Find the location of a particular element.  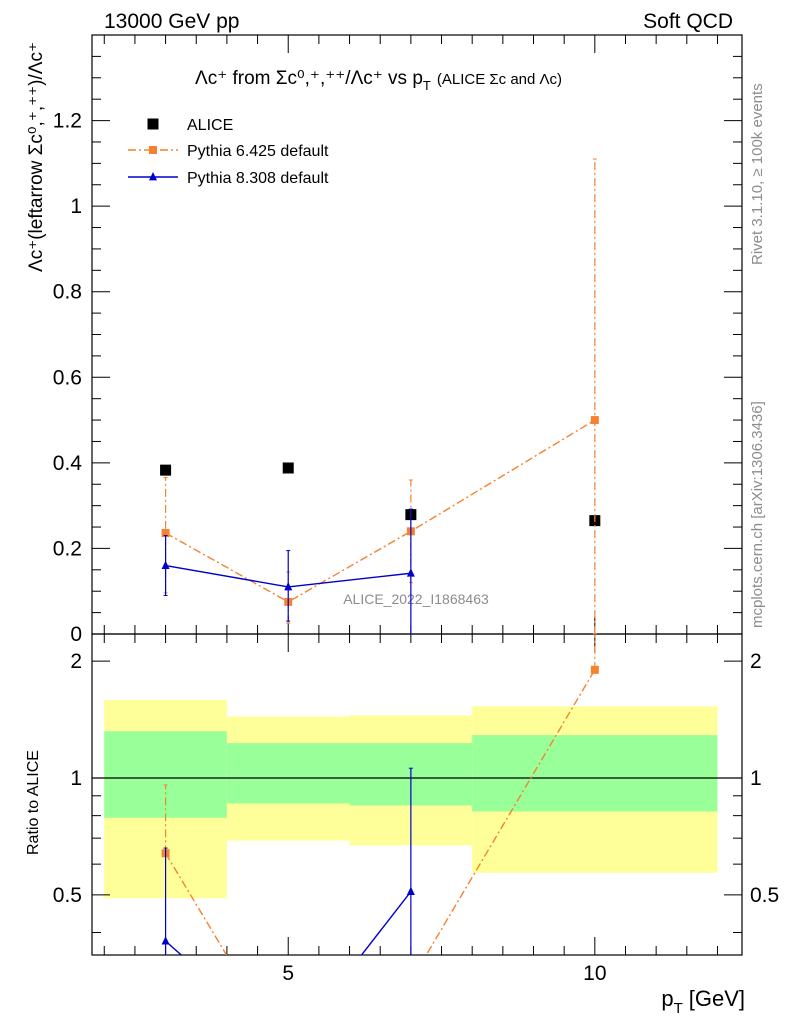

y-tick-label: 0.2 is located at coordinates (67, 548).